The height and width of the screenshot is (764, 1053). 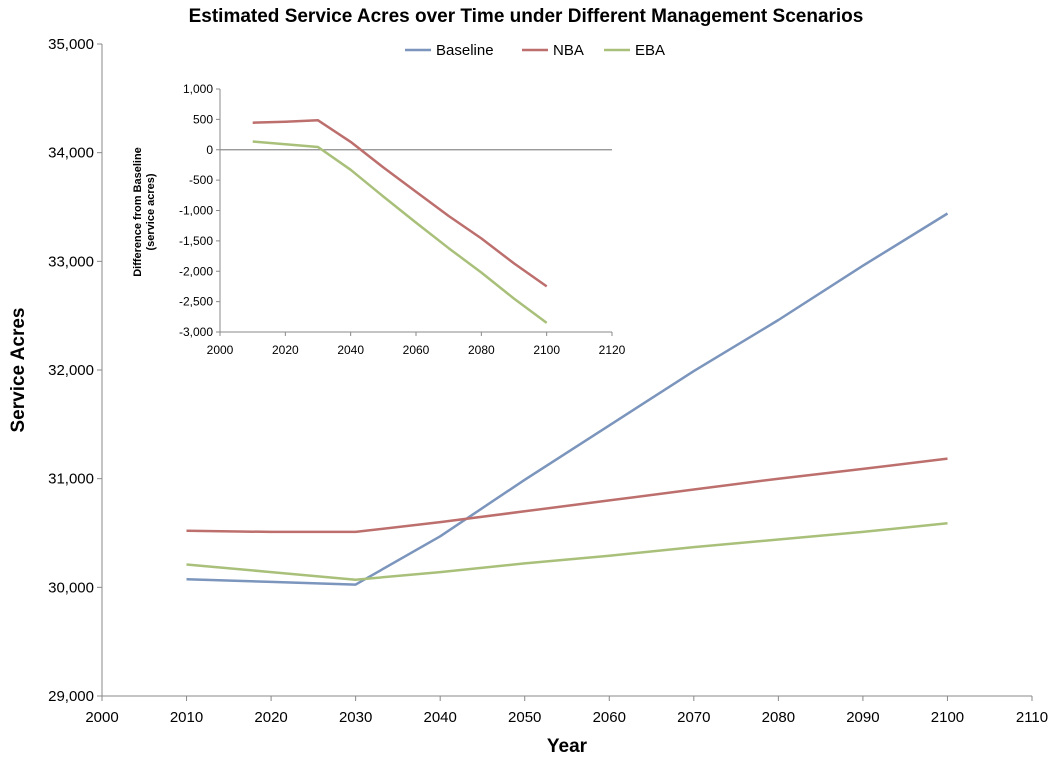 I want to click on inset-x-tick-label: 2080, so click(x=481, y=350).